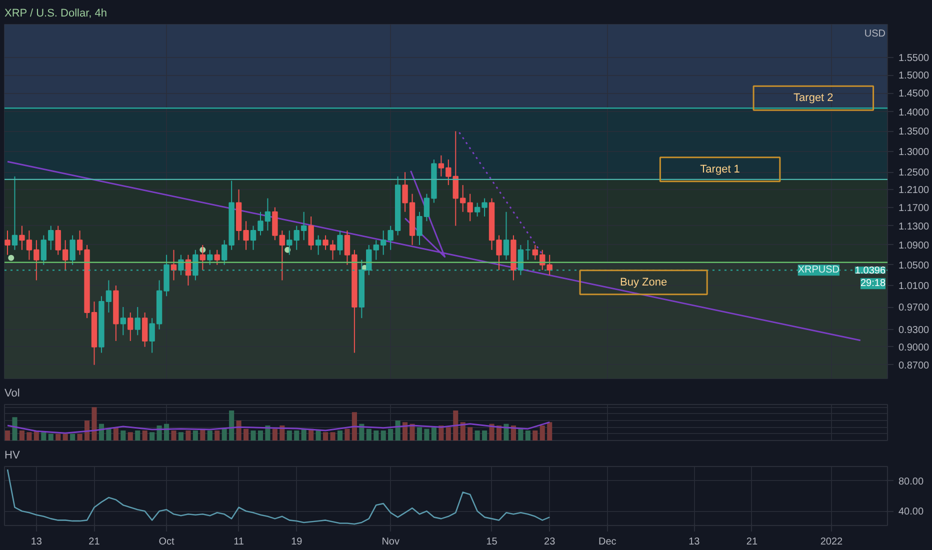 The height and width of the screenshot is (550, 932). Describe the element at coordinates (911, 512) in the screenshot. I see `y-tick-label: 40.00` at that location.